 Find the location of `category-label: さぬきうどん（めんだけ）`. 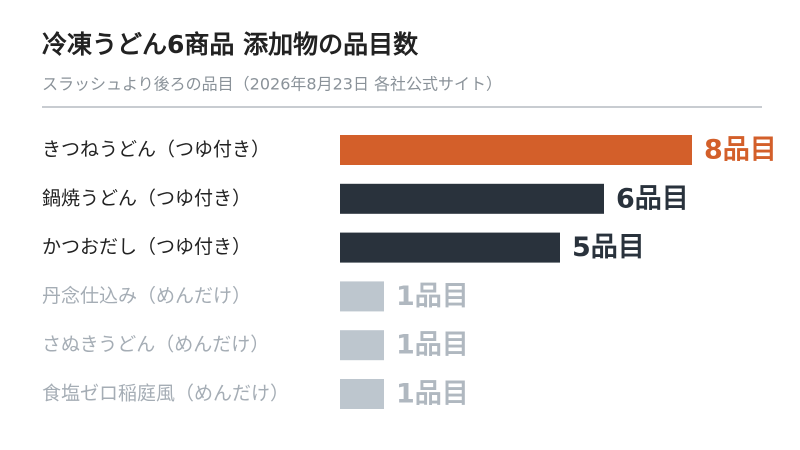

category-label: さぬきうどん（めんだけ） is located at coordinates (155, 345).